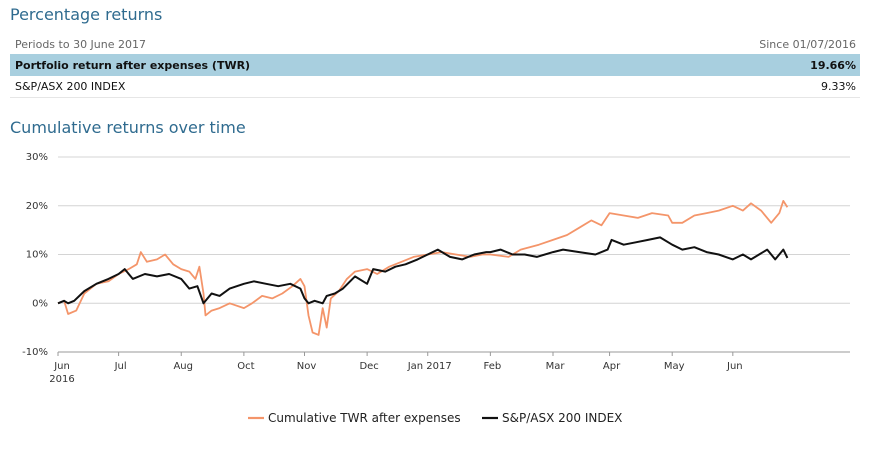 This screenshot has width=880, height=452. What do you see at coordinates (245, 366) in the screenshot?
I see `x-tick-label: Oct` at bounding box center [245, 366].